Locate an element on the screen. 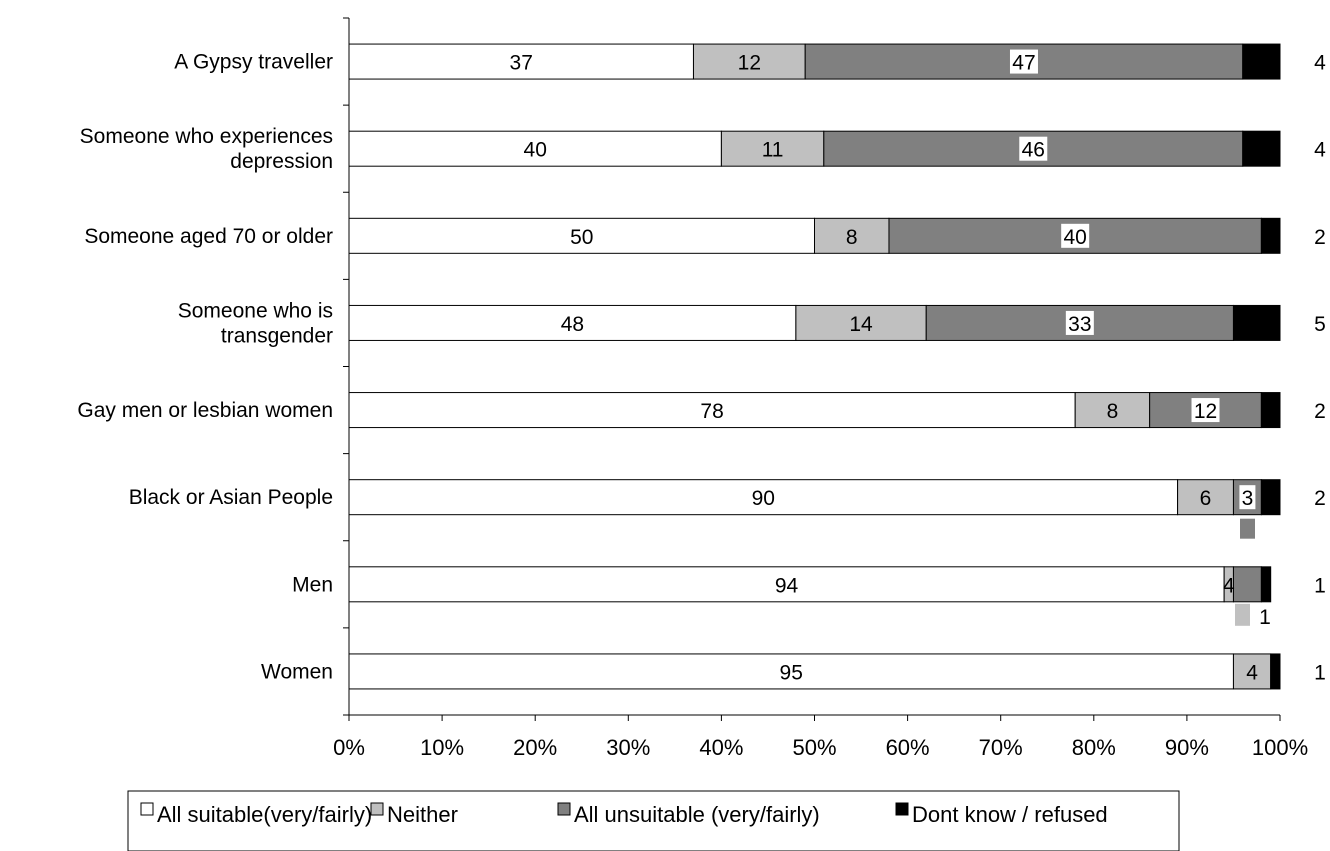 The width and height of the screenshot is (1330, 851). category-label: Women is located at coordinates (297, 671).